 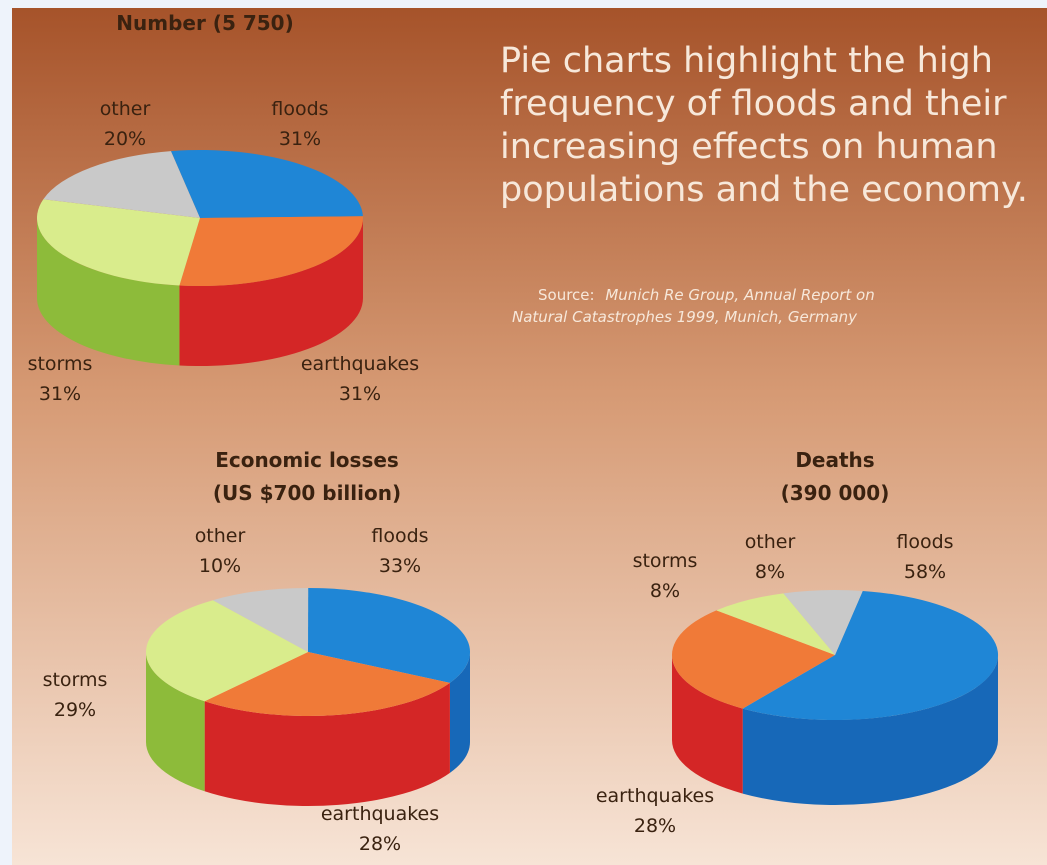 What do you see at coordinates (753, 104) in the screenshot?
I see `headline-line: frequency of floods and their` at bounding box center [753, 104].